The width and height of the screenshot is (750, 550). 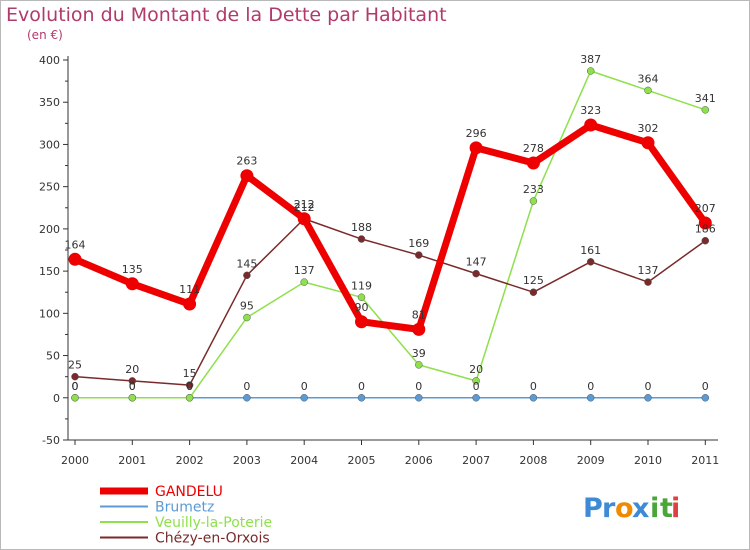 I want to click on data-label: 323, so click(x=590, y=110).